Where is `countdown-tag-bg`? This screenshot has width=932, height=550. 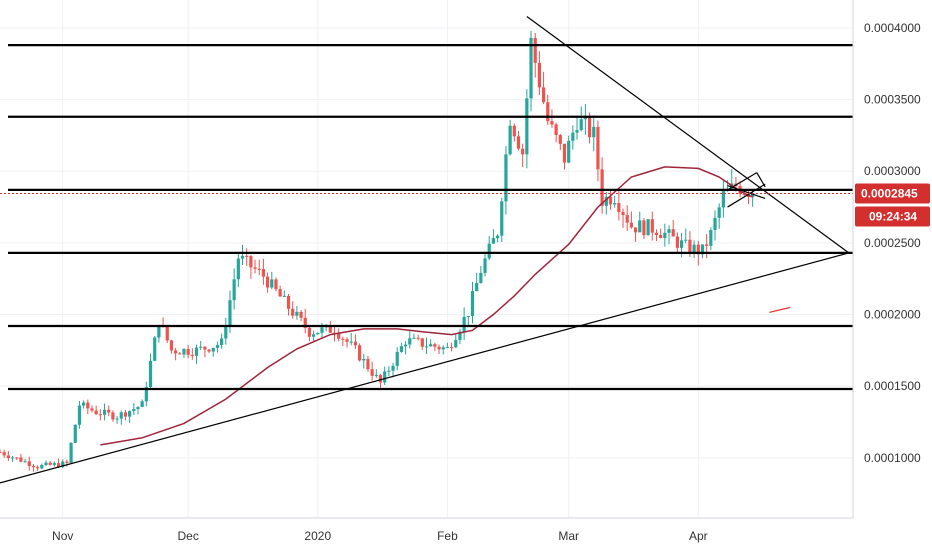
countdown-tag-bg is located at coordinates (892, 216).